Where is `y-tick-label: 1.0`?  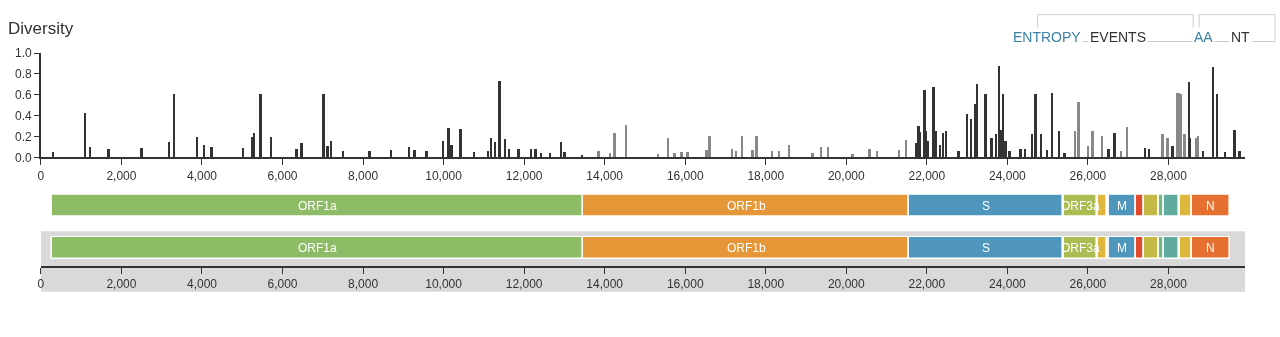 y-tick-label: 1.0 is located at coordinates (24, 53).